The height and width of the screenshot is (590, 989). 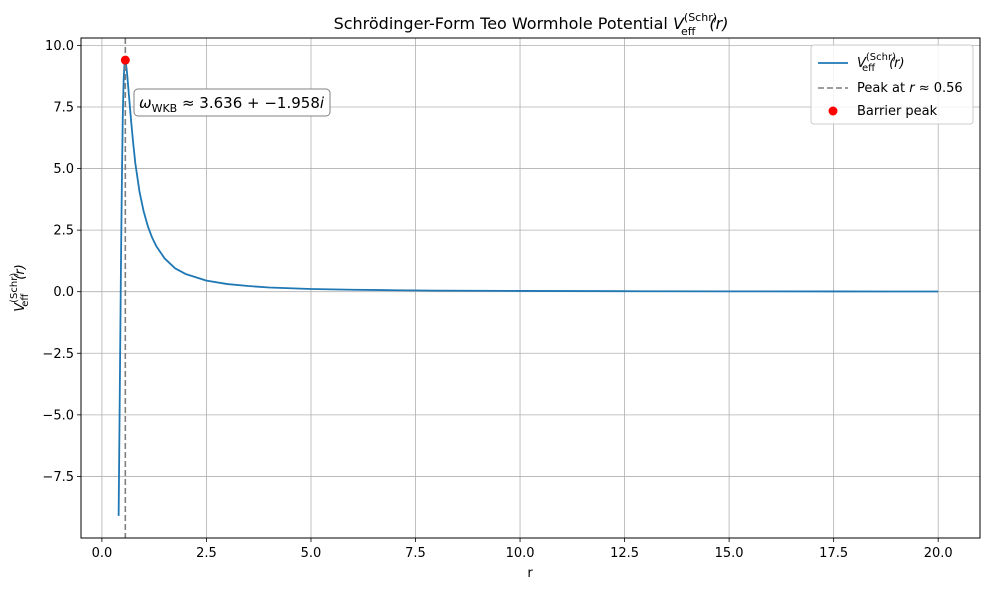 I want to click on legend-label-peak: Peak at r ≈ 0.56, so click(x=910, y=88).